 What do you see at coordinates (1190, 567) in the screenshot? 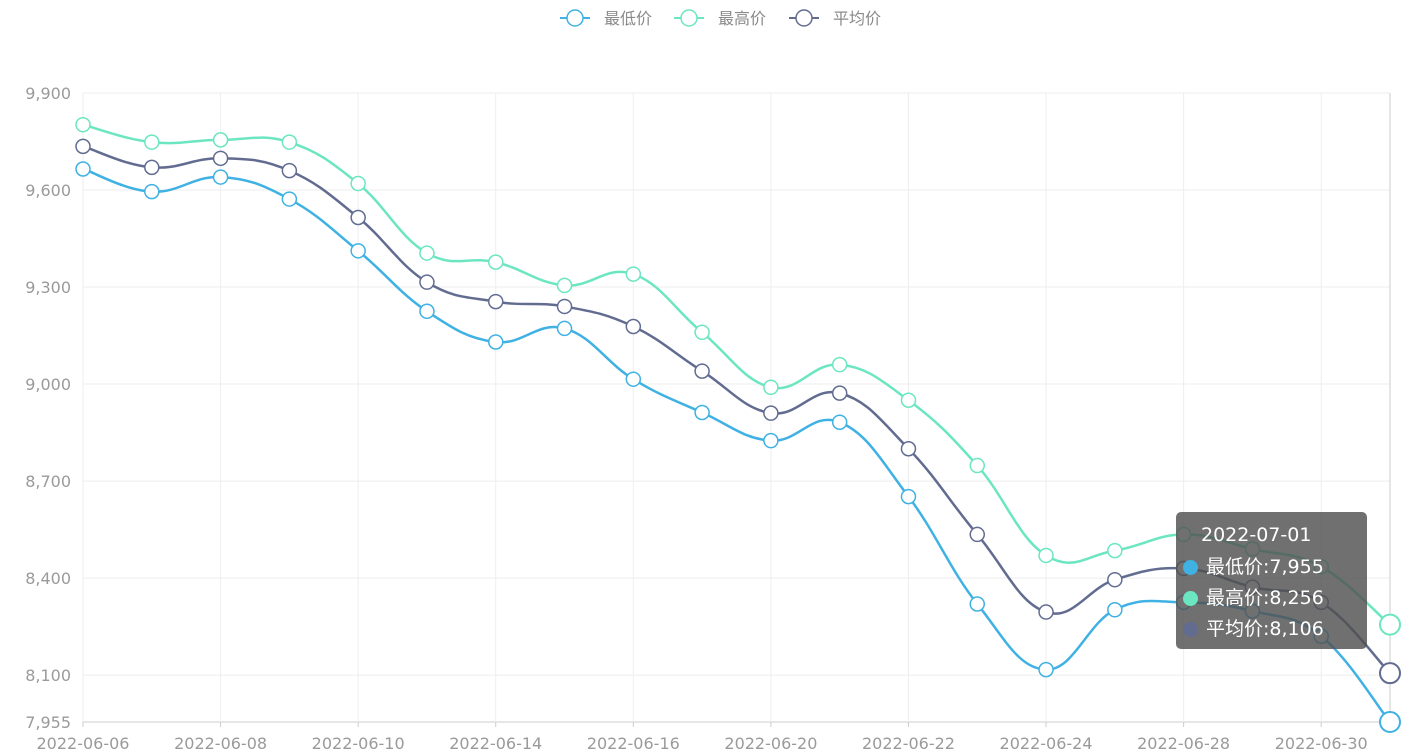
I see `tooltip-dot-min` at bounding box center [1190, 567].